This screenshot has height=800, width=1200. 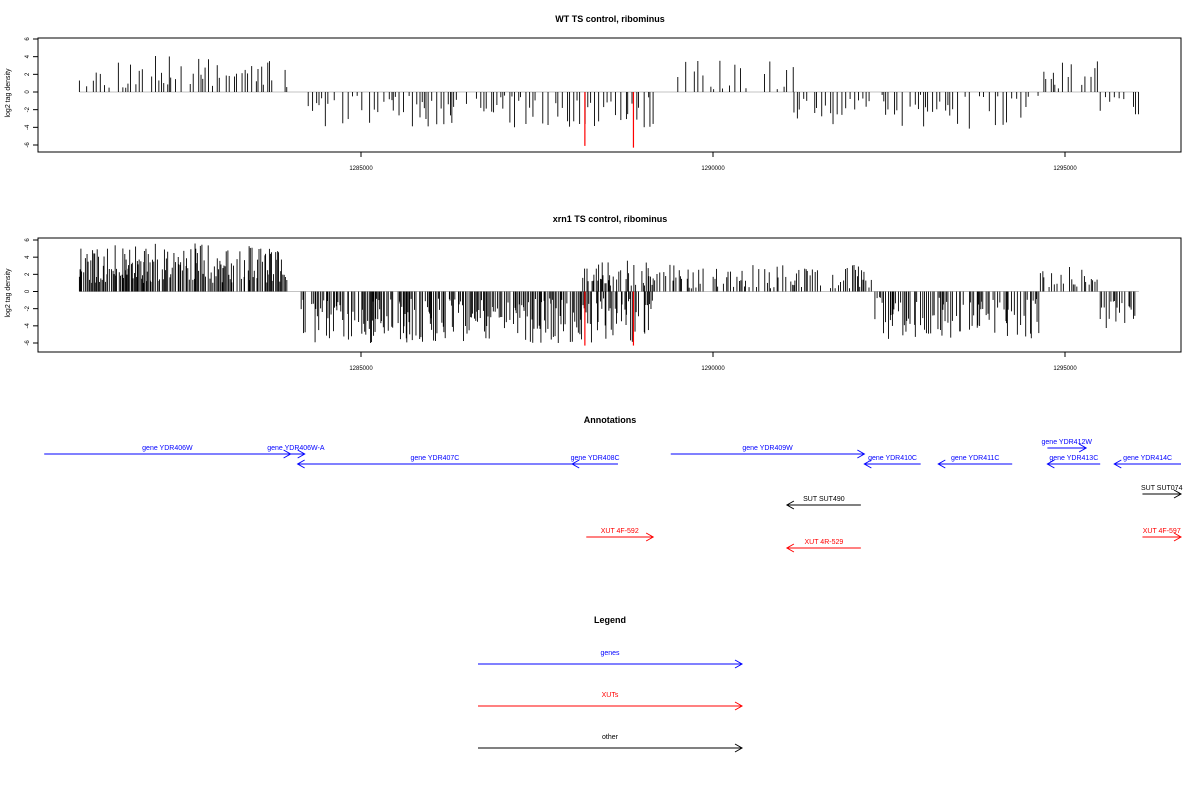 What do you see at coordinates (1073, 458) in the screenshot?
I see `feature-label: gene YDR413C` at bounding box center [1073, 458].